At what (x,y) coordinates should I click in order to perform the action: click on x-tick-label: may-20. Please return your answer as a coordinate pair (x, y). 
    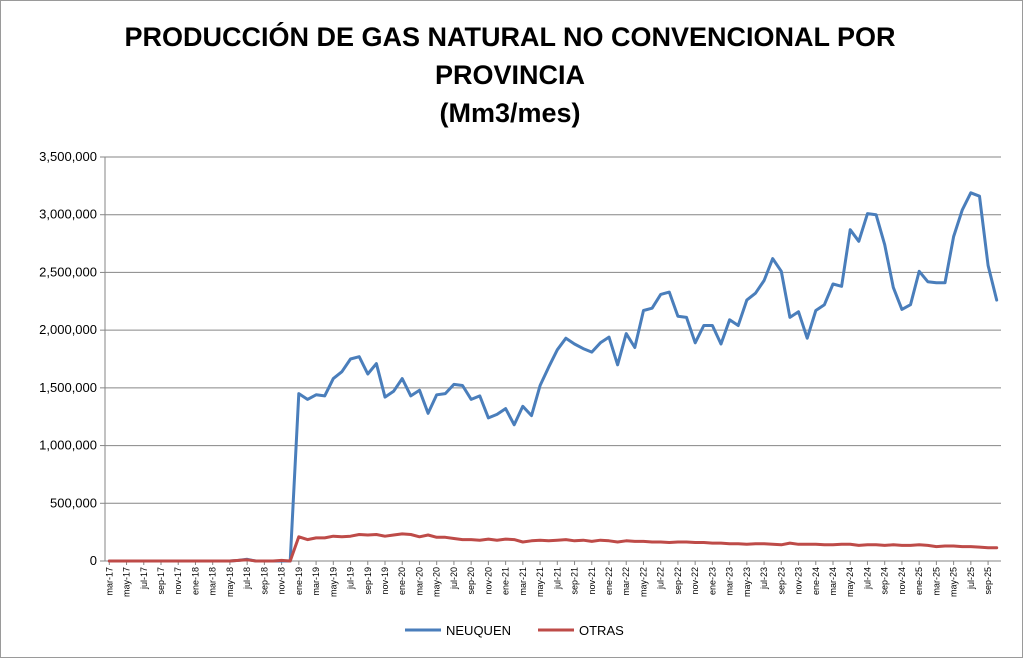
    Looking at the image, I should click on (437, 582).